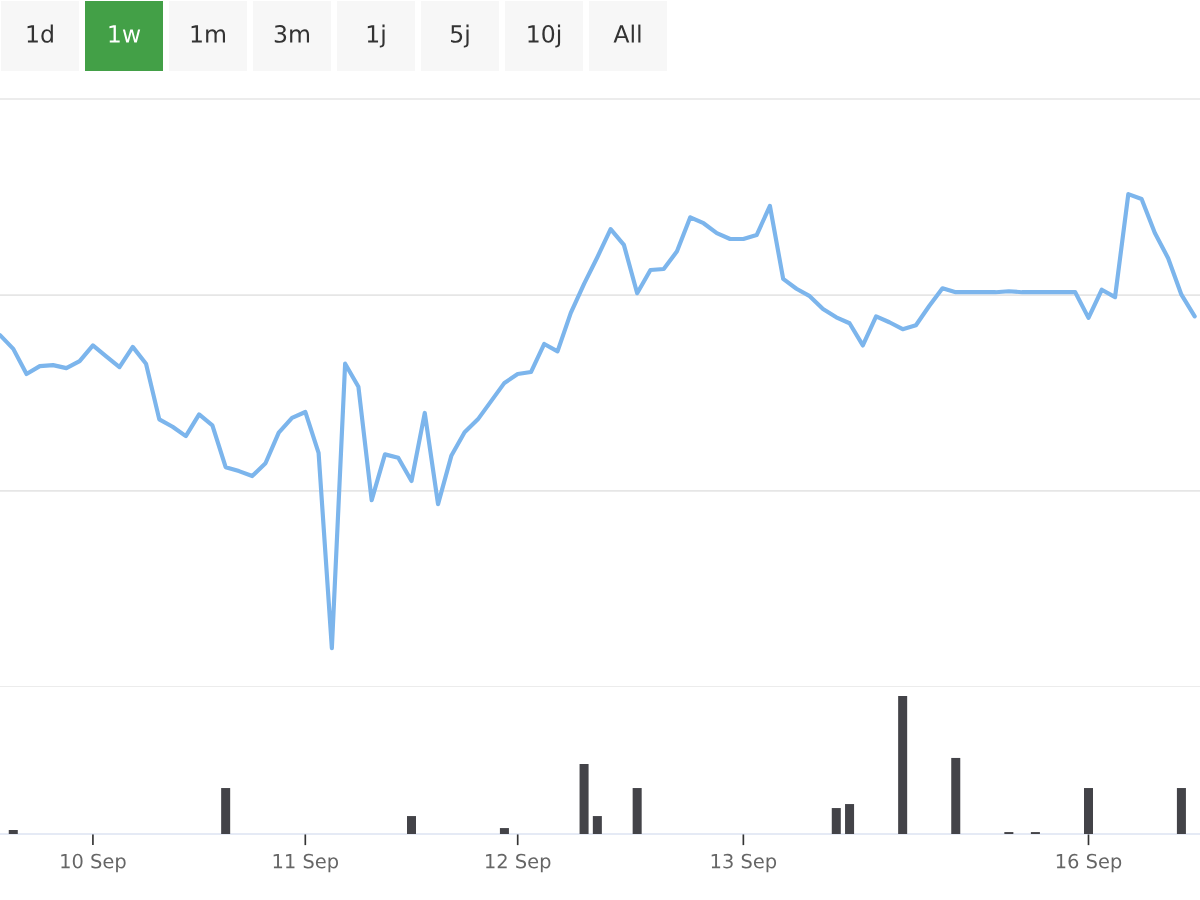 This screenshot has width=1200, height=900. I want to click on x-tick-label: 12 Sep, so click(518, 863).